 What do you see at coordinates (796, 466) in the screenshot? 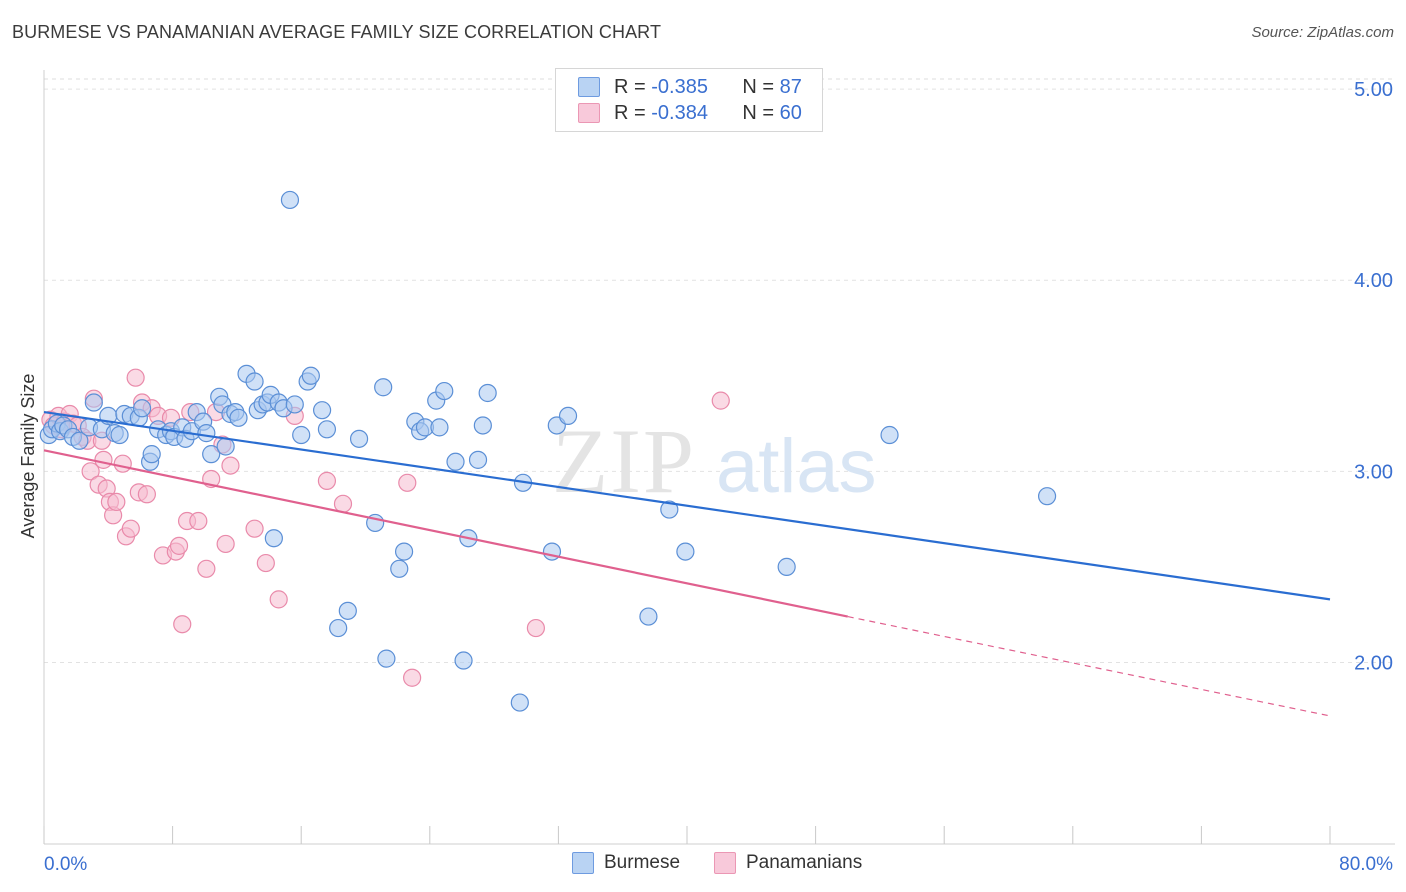
I see `watermark-atlas: atlas` at bounding box center [796, 466].